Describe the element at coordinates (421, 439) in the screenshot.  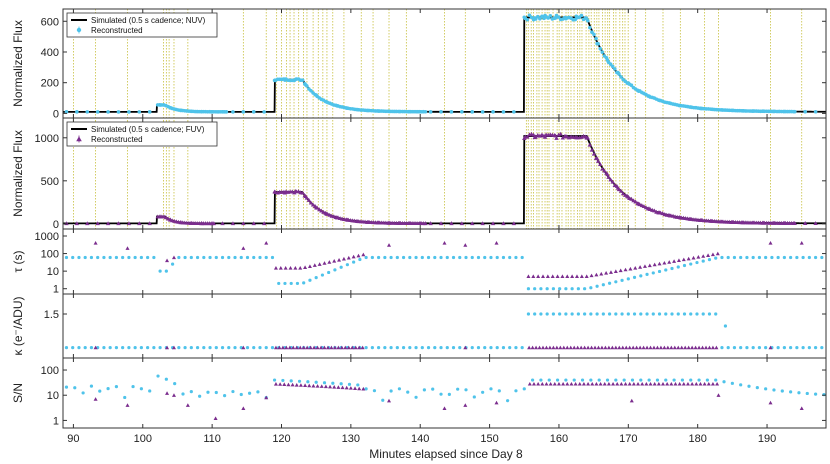
I see `x-axis: 90 100 110 120 130 140 150 160 170 180 190` at that location.